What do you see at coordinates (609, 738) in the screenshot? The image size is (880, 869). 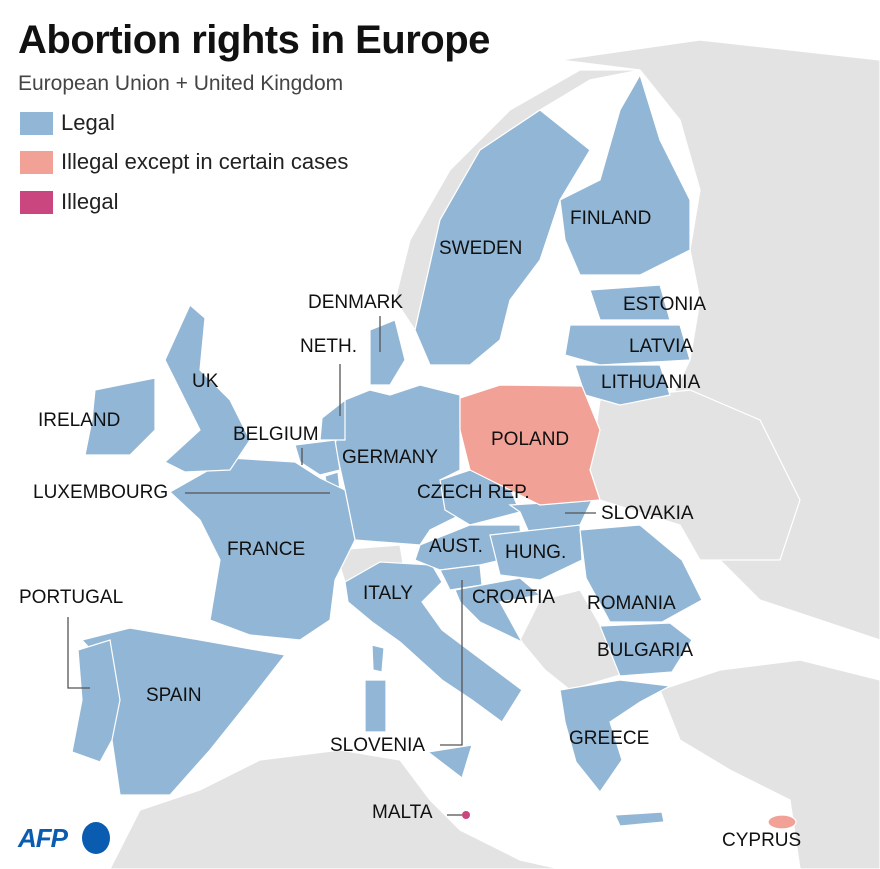 I see `label-greece: GREECE` at bounding box center [609, 738].